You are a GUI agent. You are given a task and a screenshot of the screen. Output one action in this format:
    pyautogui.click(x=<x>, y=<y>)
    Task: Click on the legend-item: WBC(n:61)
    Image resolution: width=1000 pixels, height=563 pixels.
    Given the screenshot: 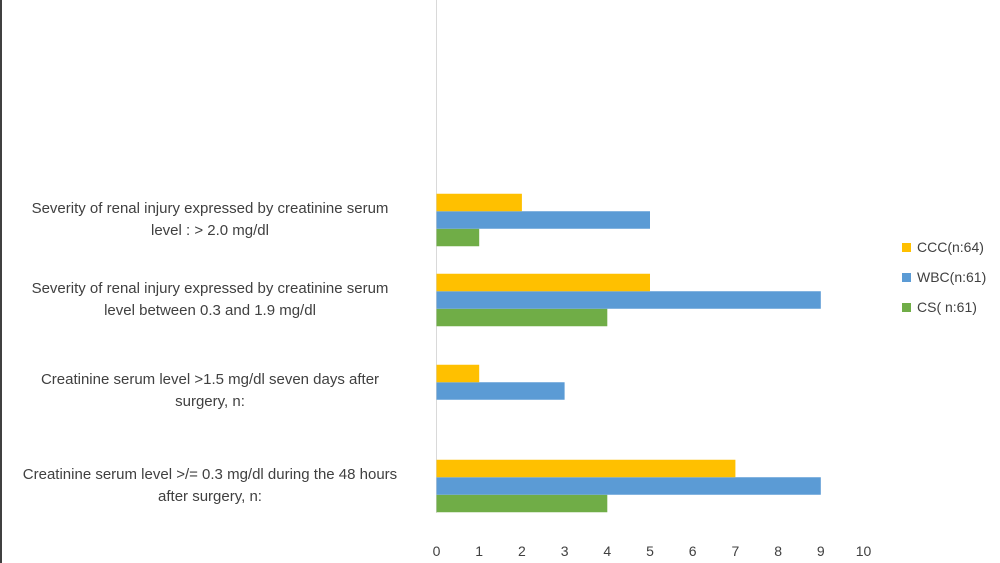 What is the action you would take?
    pyautogui.click(x=944, y=277)
    